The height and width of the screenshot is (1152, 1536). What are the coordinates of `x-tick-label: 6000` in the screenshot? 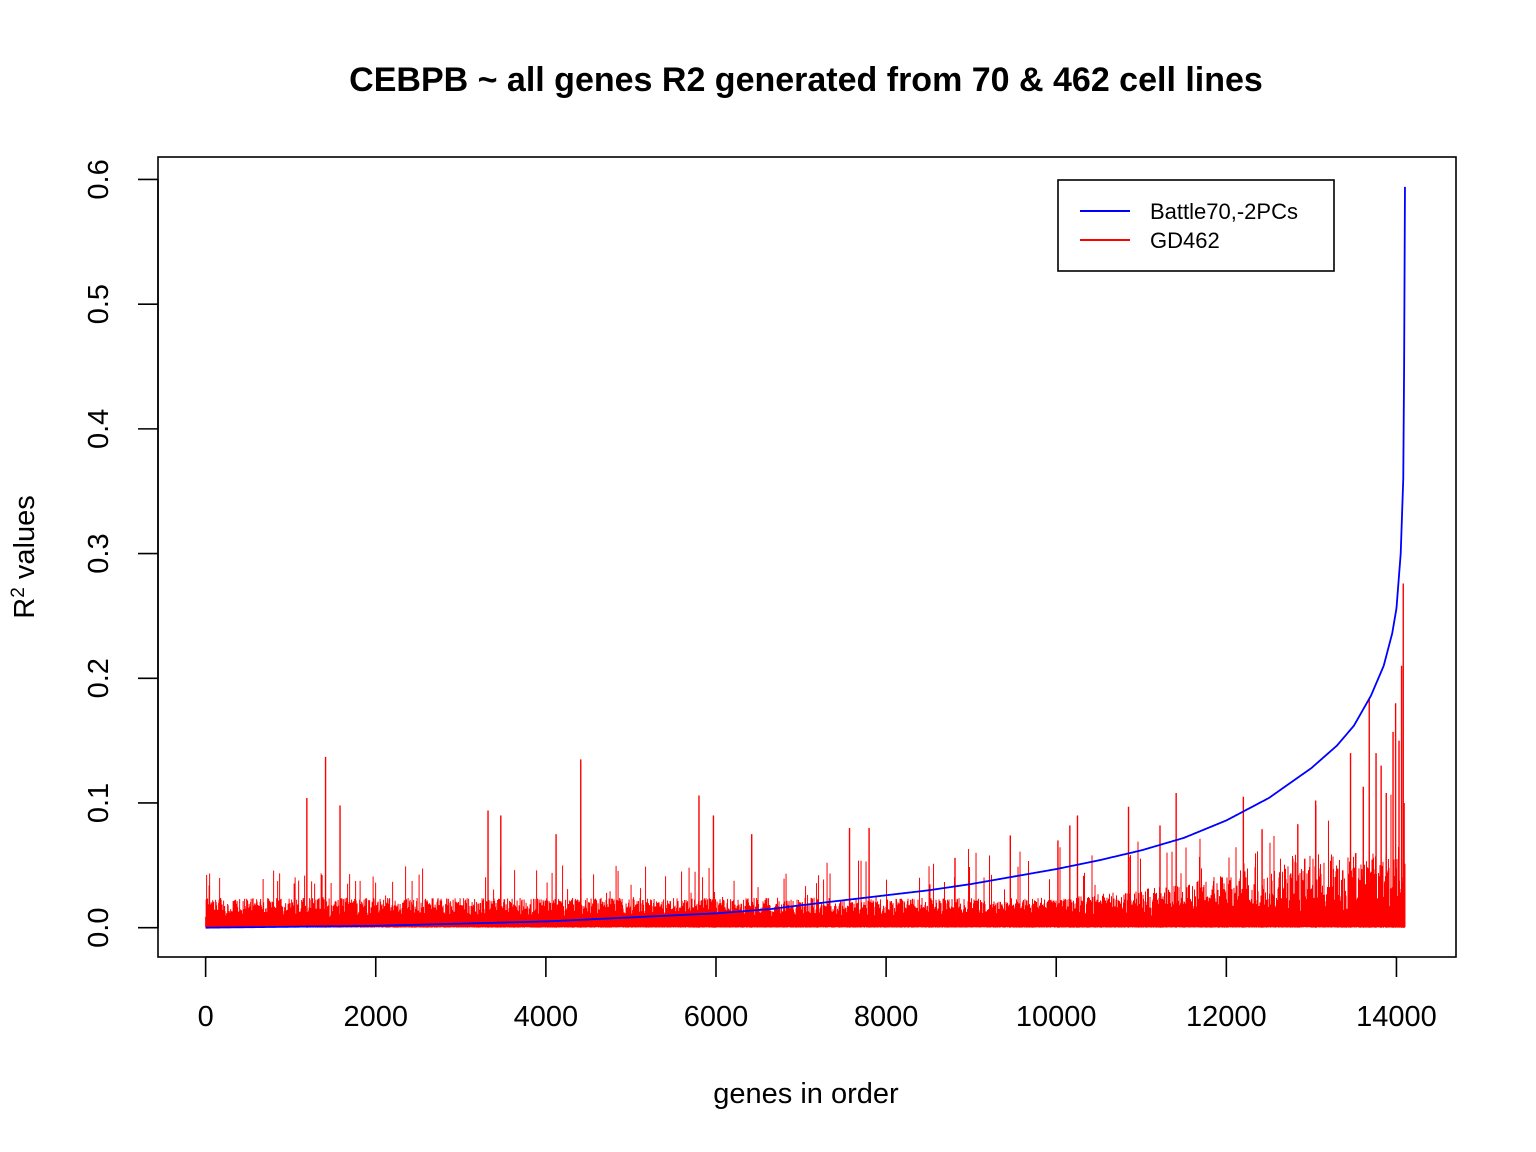 It's located at (716, 1017).